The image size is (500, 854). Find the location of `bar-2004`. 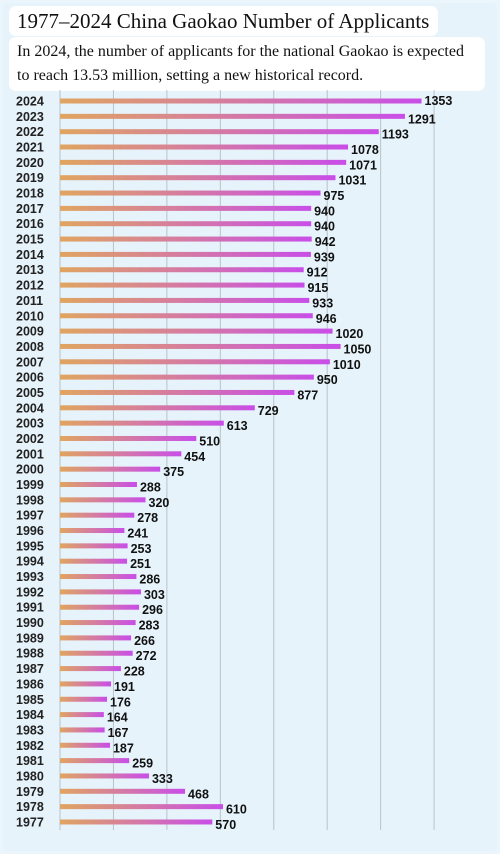

bar-2004 is located at coordinates (157, 408).